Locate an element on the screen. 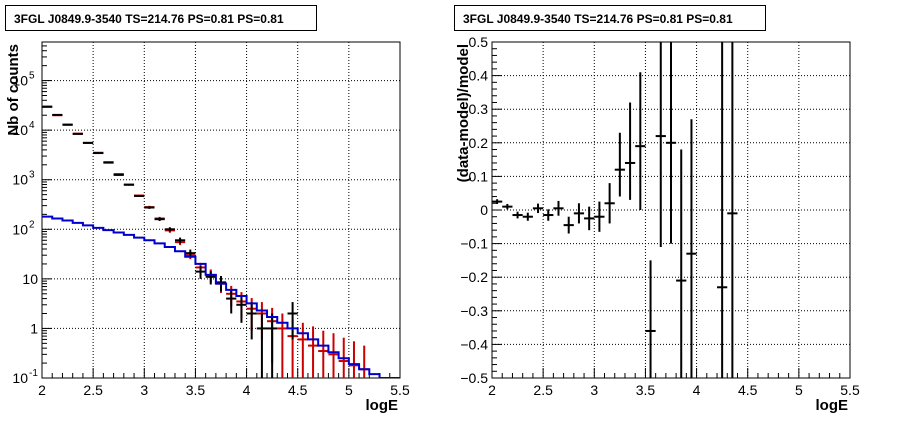 The height and width of the screenshot is (421, 898). left-y-tick-label-exp: -1 is located at coordinates (33, 373).